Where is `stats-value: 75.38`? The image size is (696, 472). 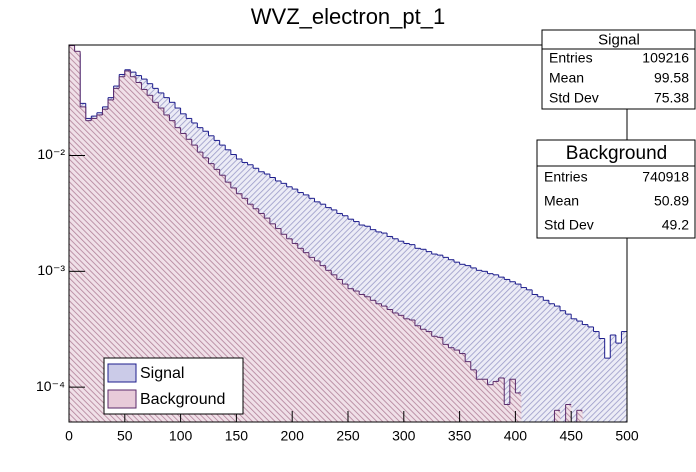 stats-value: 75.38 is located at coordinates (671, 98).